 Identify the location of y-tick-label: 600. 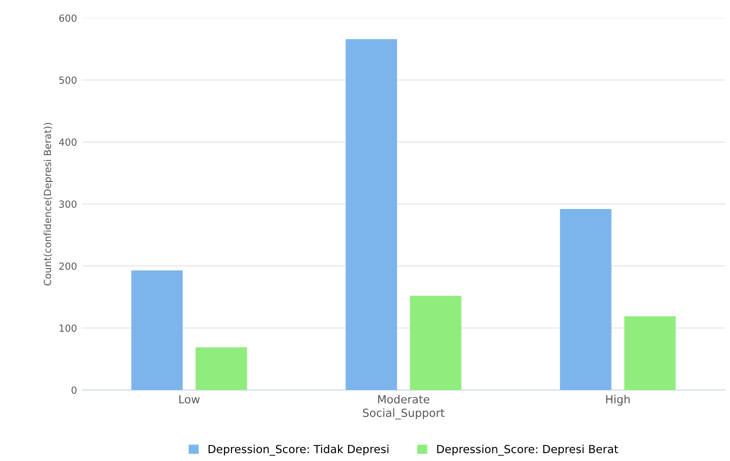
(67, 18).